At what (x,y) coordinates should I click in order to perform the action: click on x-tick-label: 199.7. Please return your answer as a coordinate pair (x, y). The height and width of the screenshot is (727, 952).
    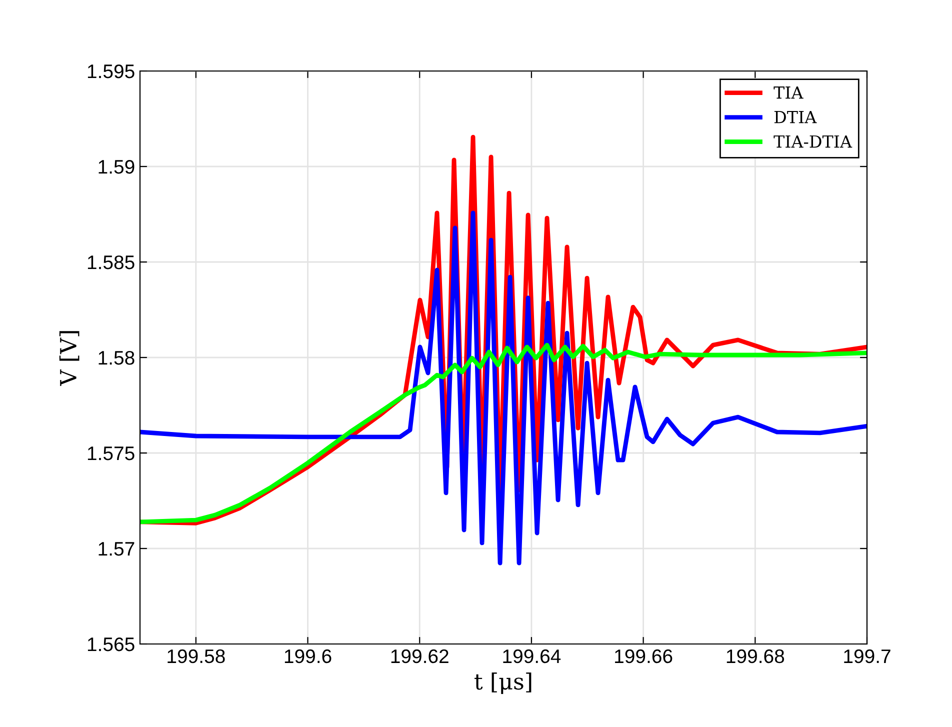
    Looking at the image, I should click on (867, 656).